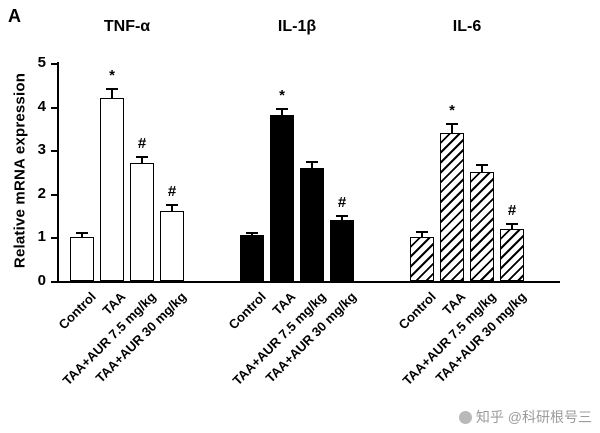  I want to click on group-title: IL-1β, so click(297, 26).